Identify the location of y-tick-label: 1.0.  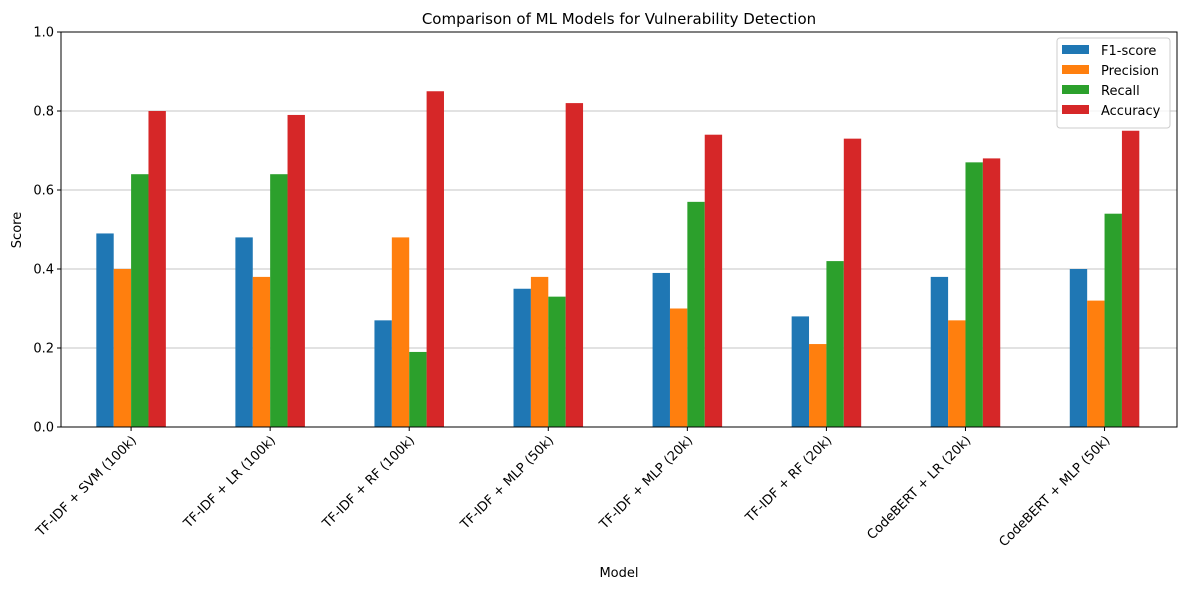
(43, 33).